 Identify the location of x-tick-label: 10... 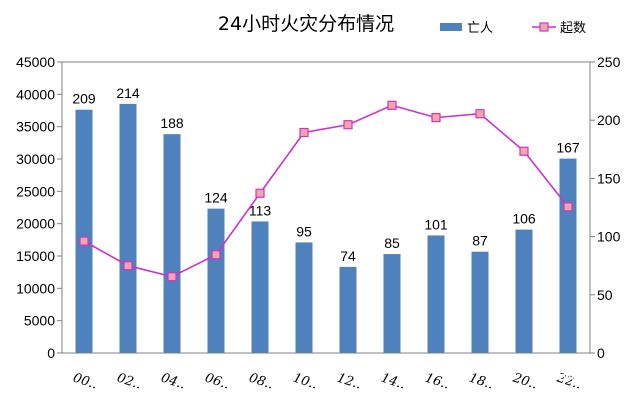
(305, 382).